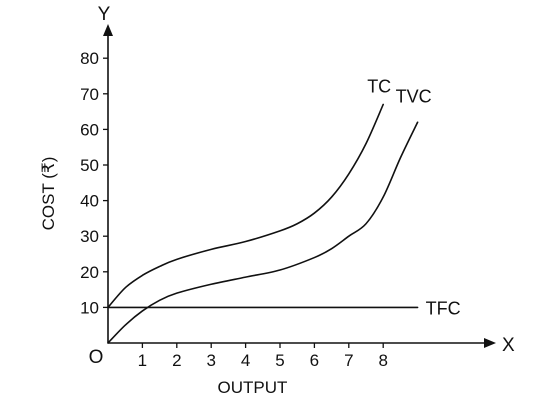 The height and width of the screenshot is (407, 541). I want to click on x-axis-letter: X, so click(508, 345).